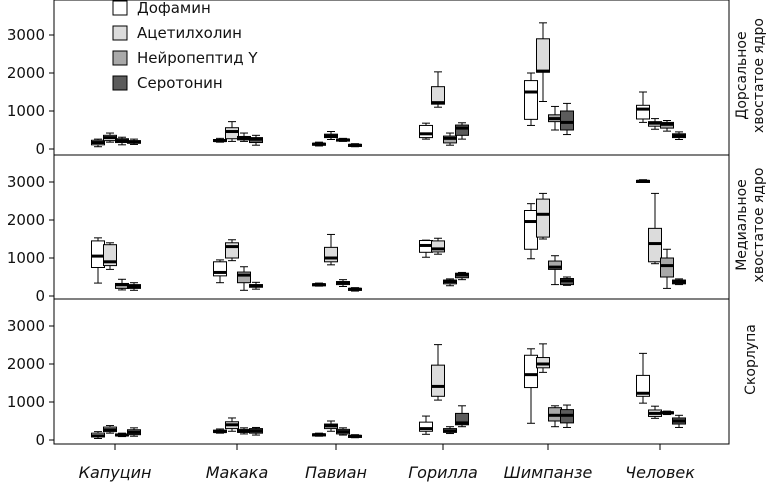 This screenshot has width=773, height=484. Describe the element at coordinates (237, 472) in the screenshot. I see `x-category-label: Макака` at that location.